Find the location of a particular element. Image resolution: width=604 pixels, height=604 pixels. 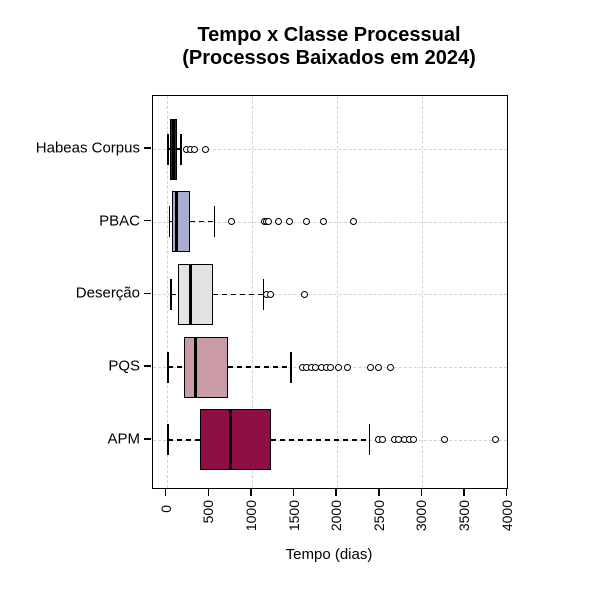

x-tick-label-text: 3500 is located at coordinates (464, 516).